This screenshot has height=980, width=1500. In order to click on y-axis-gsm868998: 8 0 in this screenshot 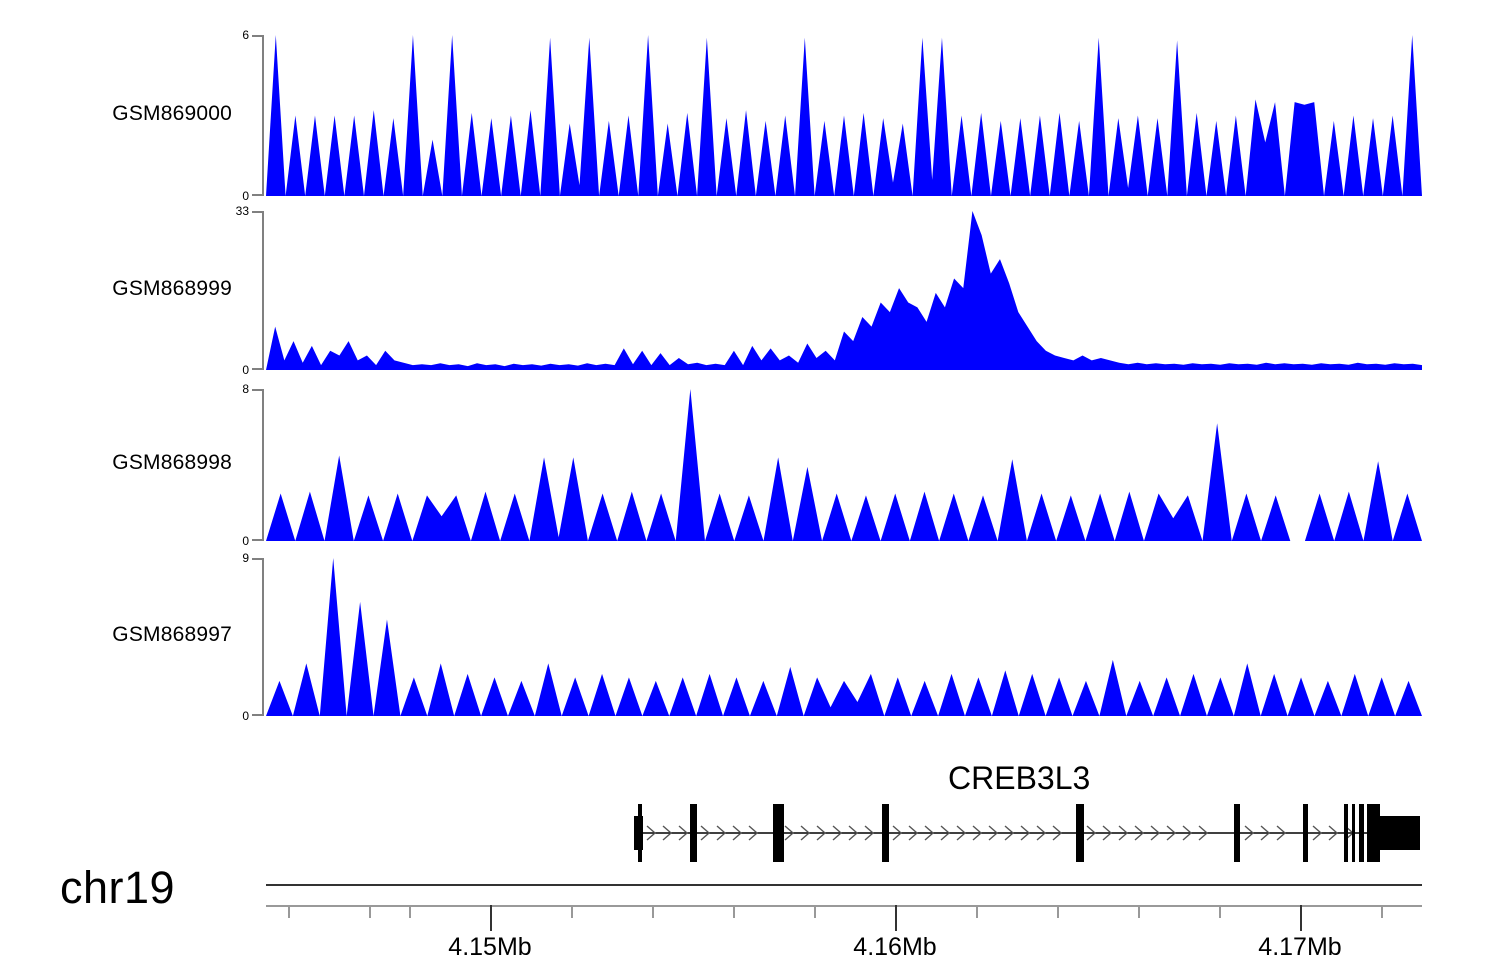, I will do `click(250, 465)`.